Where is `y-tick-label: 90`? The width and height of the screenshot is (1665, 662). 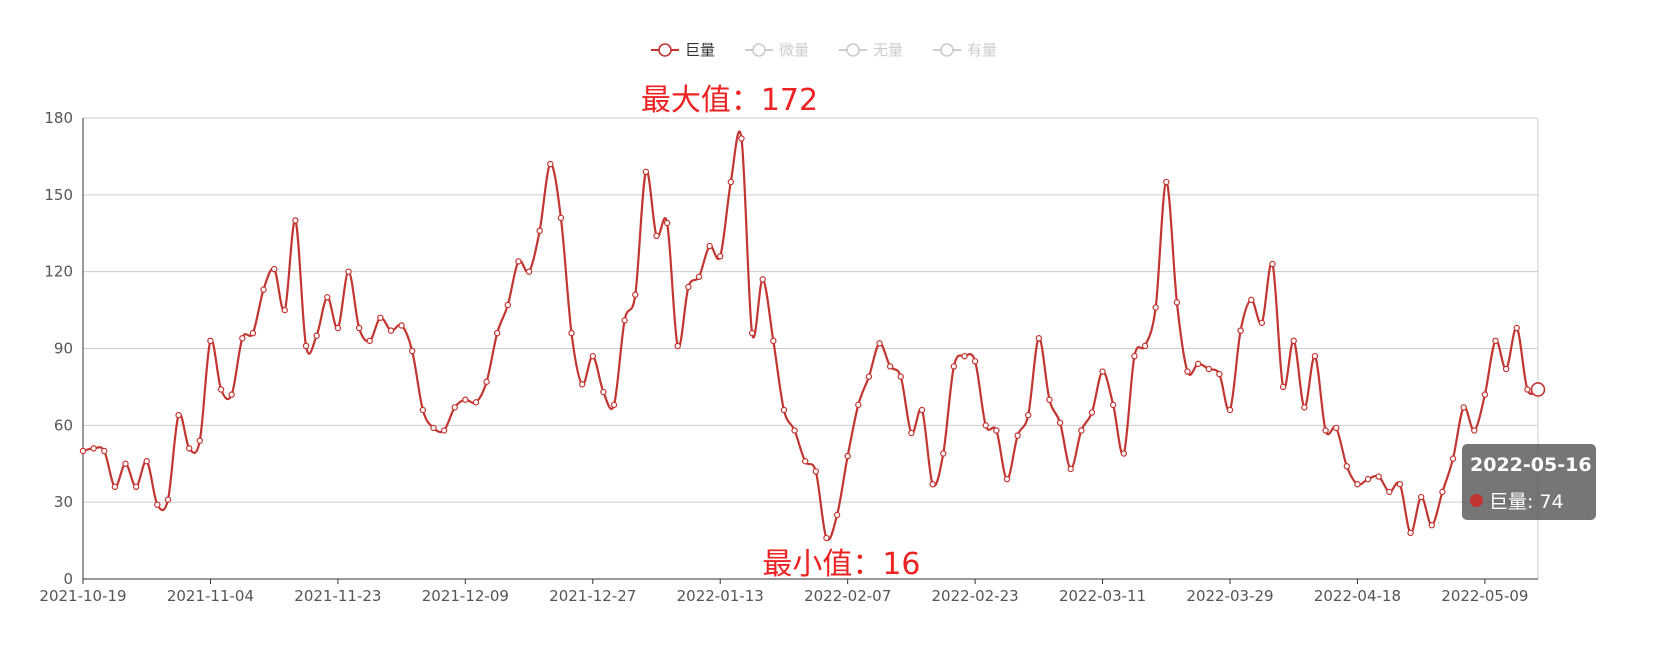
y-tick-label: 90 is located at coordinates (63, 349).